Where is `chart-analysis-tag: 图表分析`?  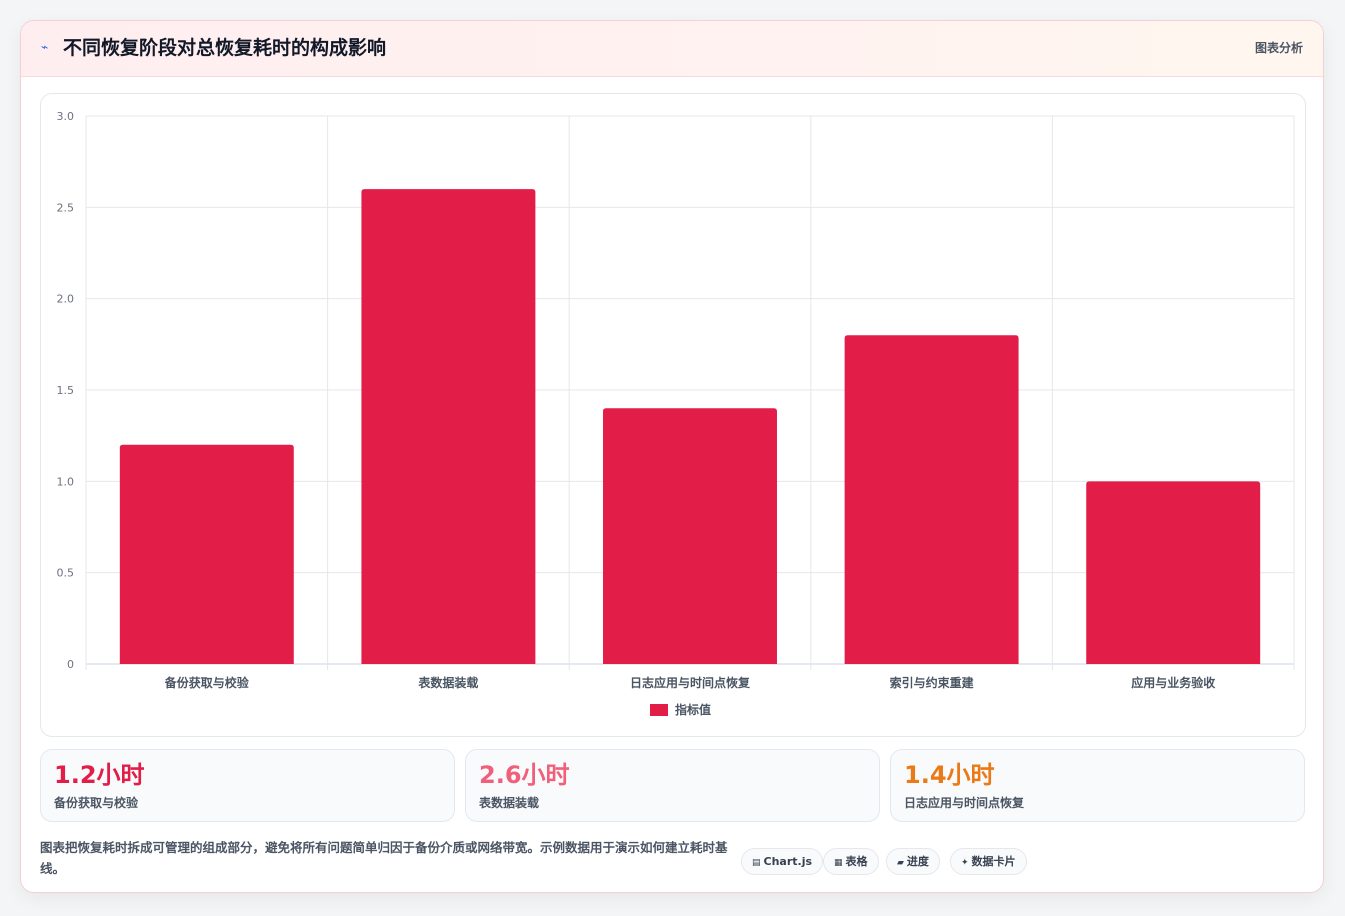 chart-analysis-tag: 图表分析 is located at coordinates (1278, 48).